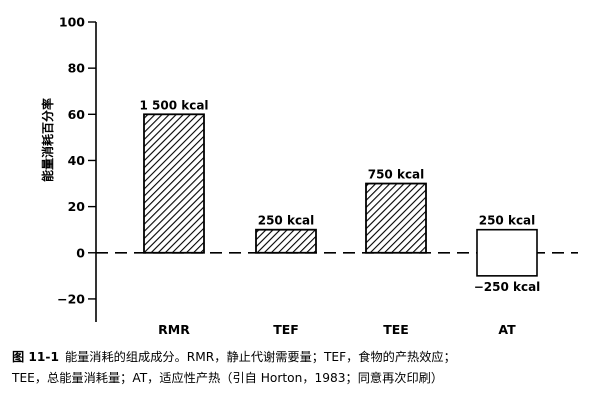 This screenshot has width=600, height=417. What do you see at coordinates (71, 298) in the screenshot?
I see `y-tick-label: −20` at bounding box center [71, 298].